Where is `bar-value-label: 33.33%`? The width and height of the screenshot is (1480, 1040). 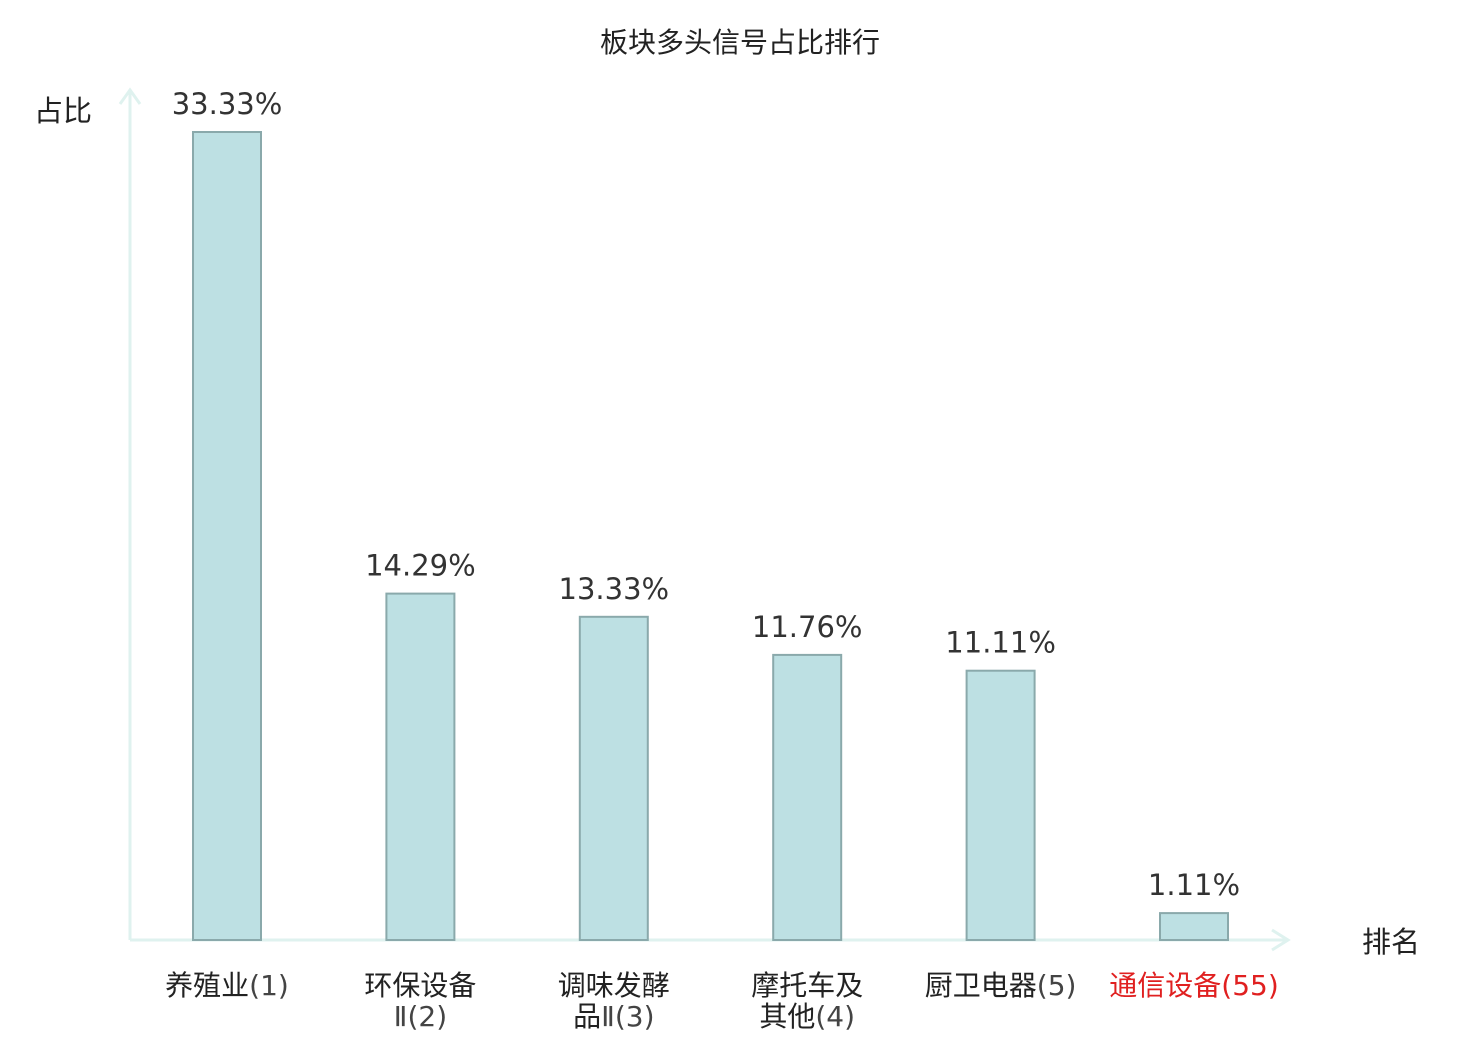
bar-value-label: 33.33% is located at coordinates (227, 104).